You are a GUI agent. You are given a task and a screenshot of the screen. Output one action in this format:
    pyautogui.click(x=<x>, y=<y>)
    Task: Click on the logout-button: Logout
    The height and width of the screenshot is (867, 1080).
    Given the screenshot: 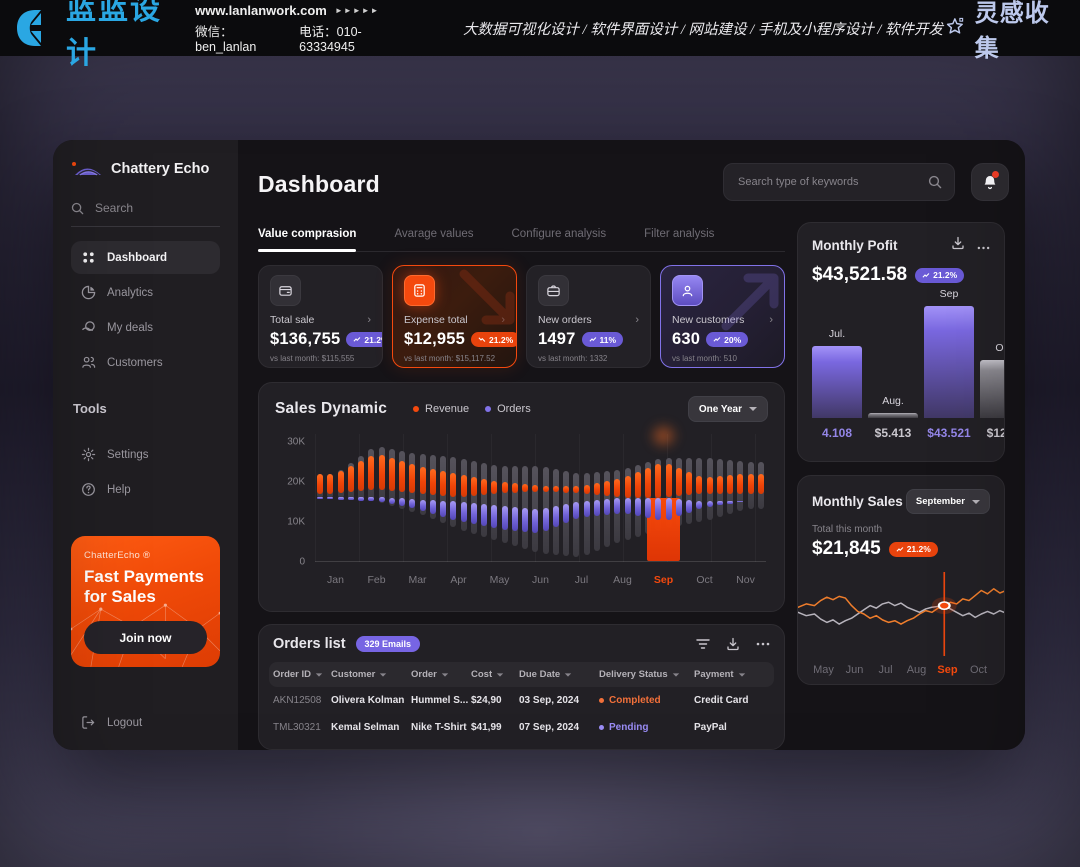 What is the action you would take?
    pyautogui.click(x=145, y=722)
    